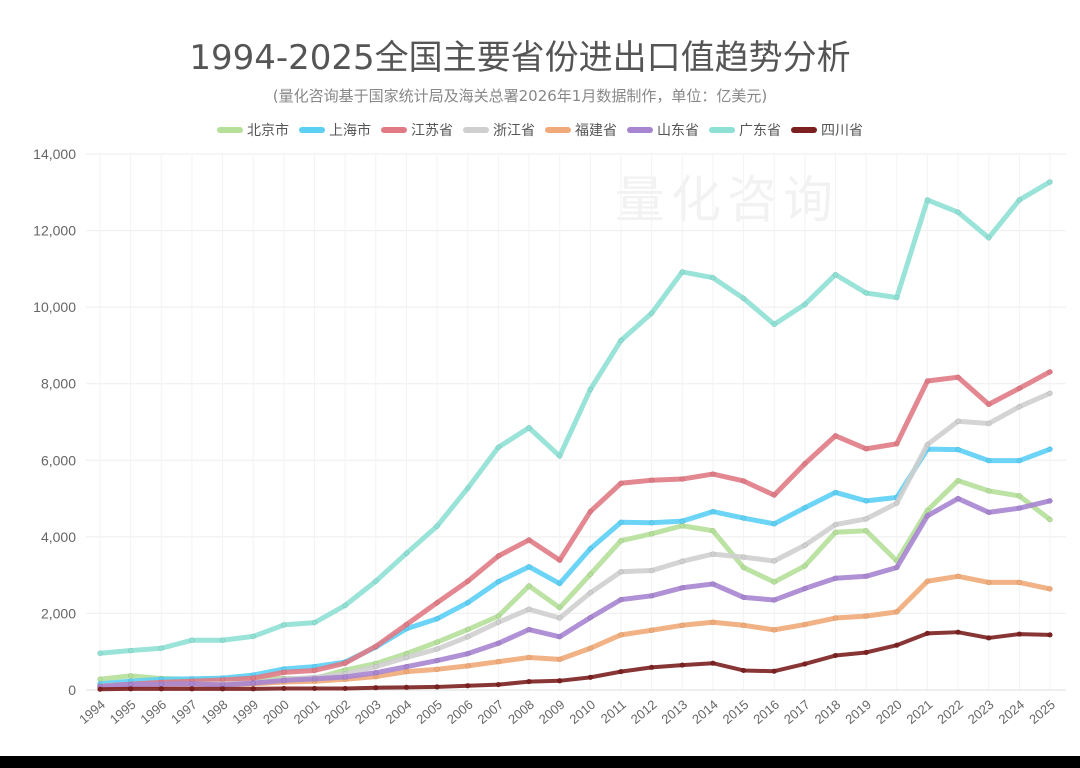  What do you see at coordinates (58, 384) in the screenshot?
I see `y-tick-label: 8,000` at bounding box center [58, 384].